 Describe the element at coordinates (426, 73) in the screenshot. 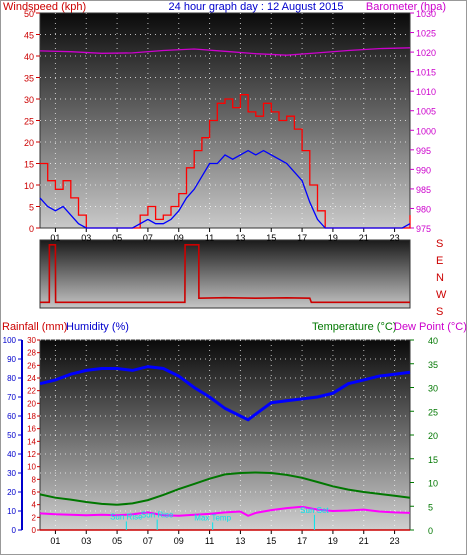

I see `baro-right-tick-label: 1015` at that location.